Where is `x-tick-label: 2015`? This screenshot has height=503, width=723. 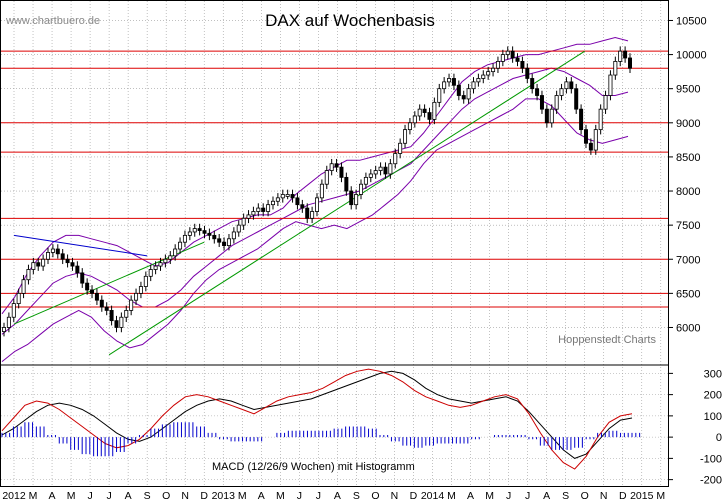
x-tick-label: 2015 is located at coordinates (642, 496).